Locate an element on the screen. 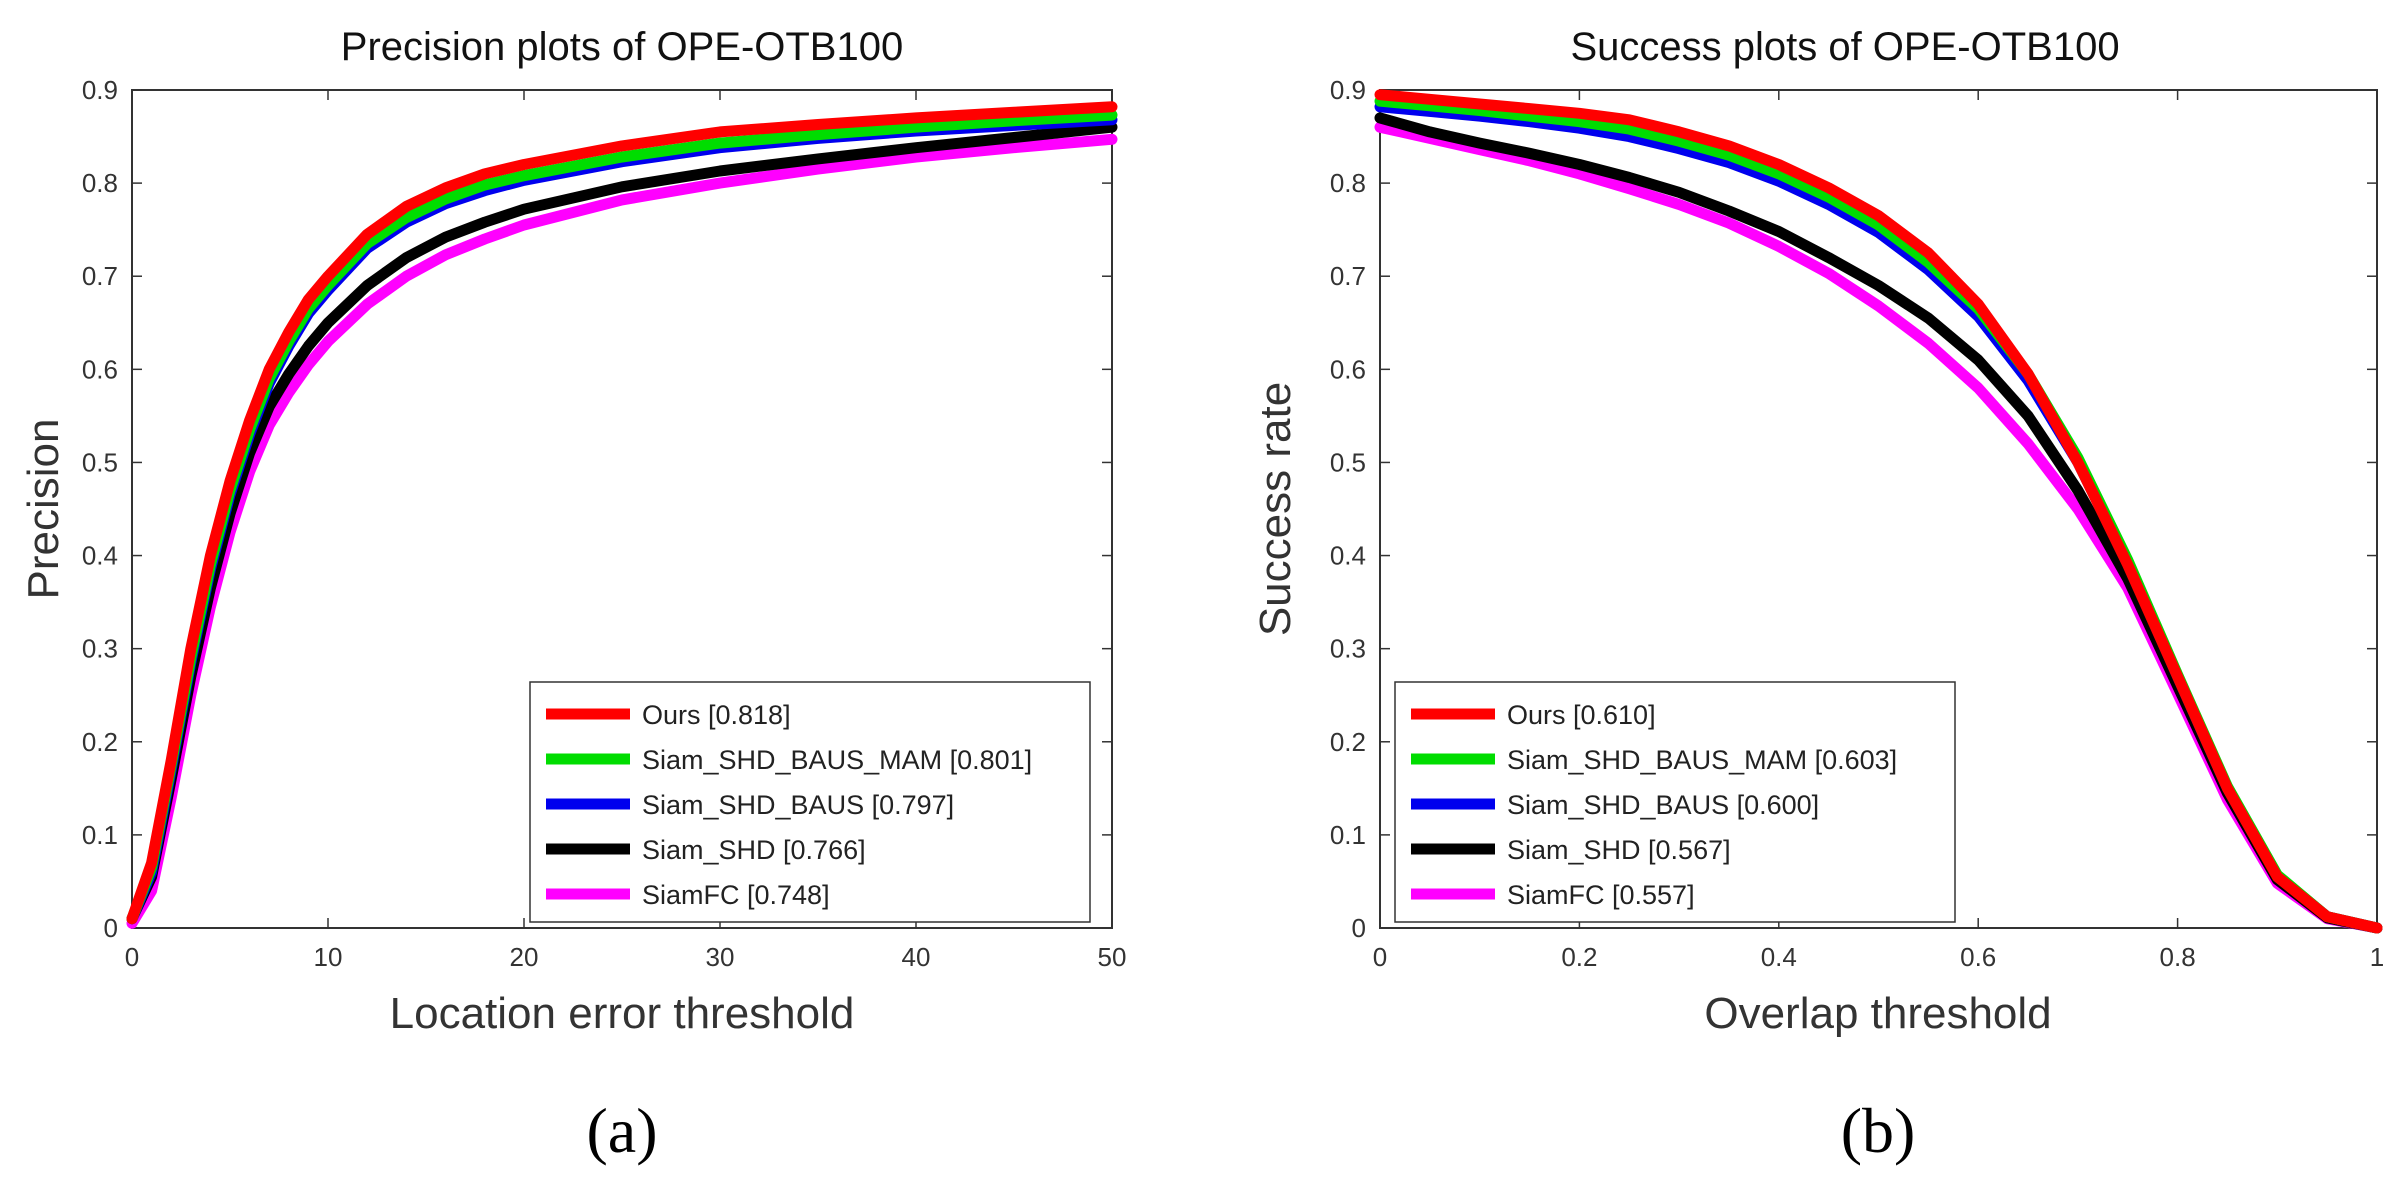 This screenshot has width=2400, height=1192. success-y-tick-label: 0.3 is located at coordinates (1348, 649).